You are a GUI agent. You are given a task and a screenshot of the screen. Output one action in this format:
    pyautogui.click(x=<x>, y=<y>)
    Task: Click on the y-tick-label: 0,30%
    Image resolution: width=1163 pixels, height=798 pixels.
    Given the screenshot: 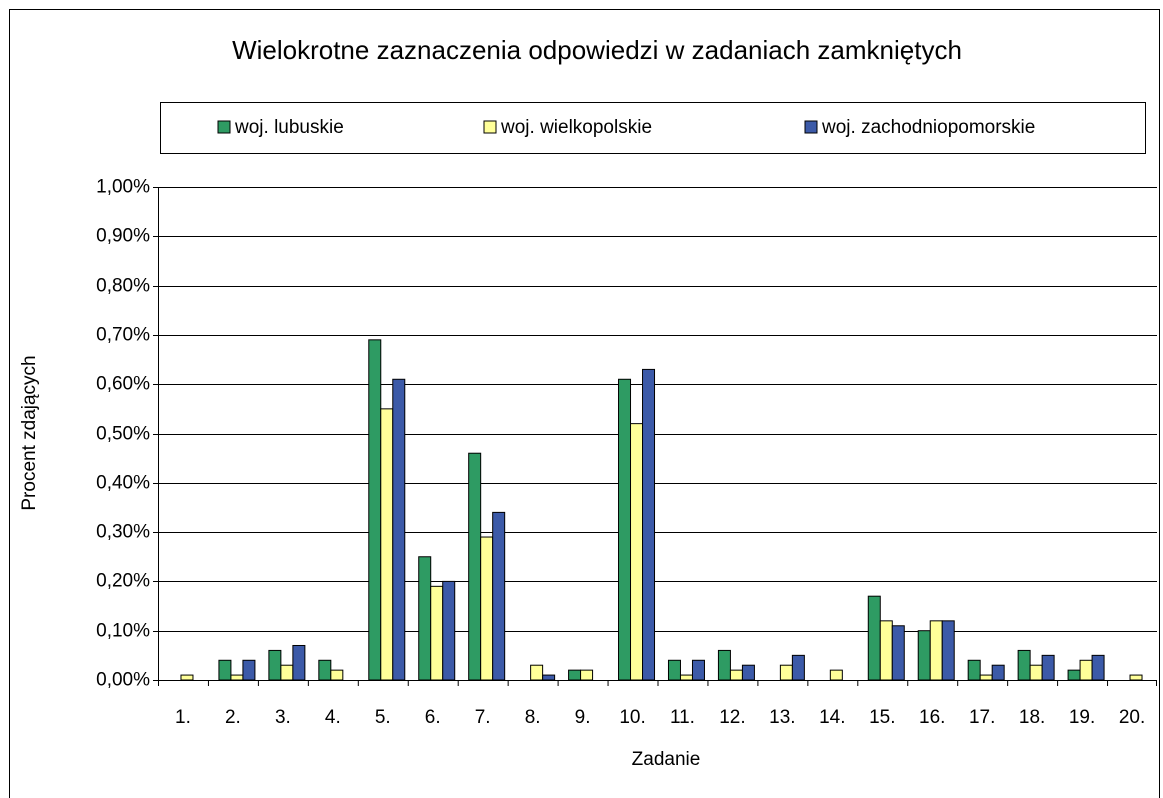 What is the action you would take?
    pyautogui.click(x=123, y=532)
    